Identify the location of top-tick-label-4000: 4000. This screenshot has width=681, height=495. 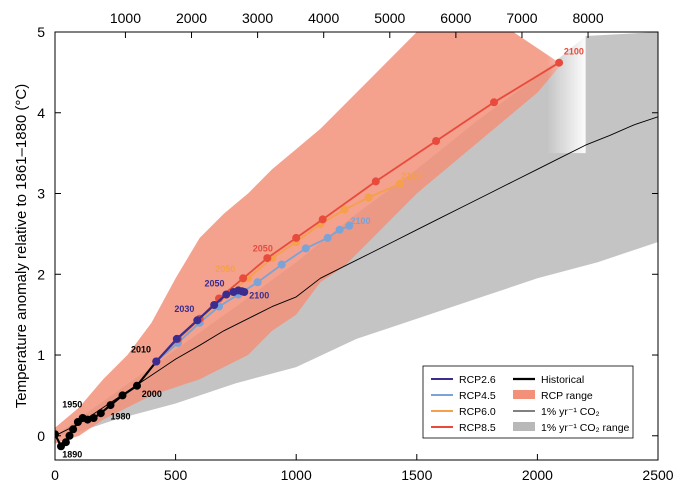
(323, 18).